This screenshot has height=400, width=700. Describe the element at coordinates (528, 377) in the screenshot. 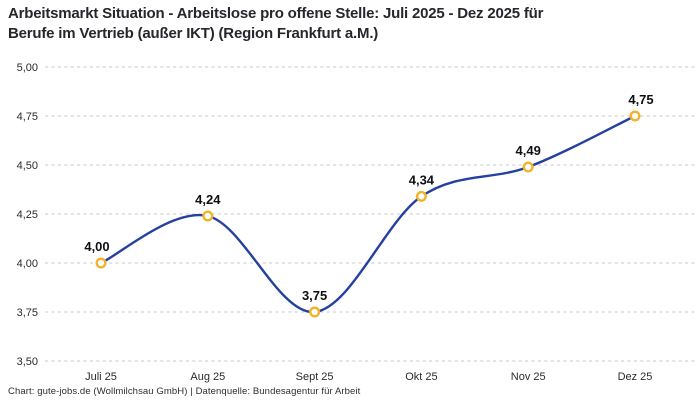

I see `x-axis-tick-label: Nov 25` at that location.